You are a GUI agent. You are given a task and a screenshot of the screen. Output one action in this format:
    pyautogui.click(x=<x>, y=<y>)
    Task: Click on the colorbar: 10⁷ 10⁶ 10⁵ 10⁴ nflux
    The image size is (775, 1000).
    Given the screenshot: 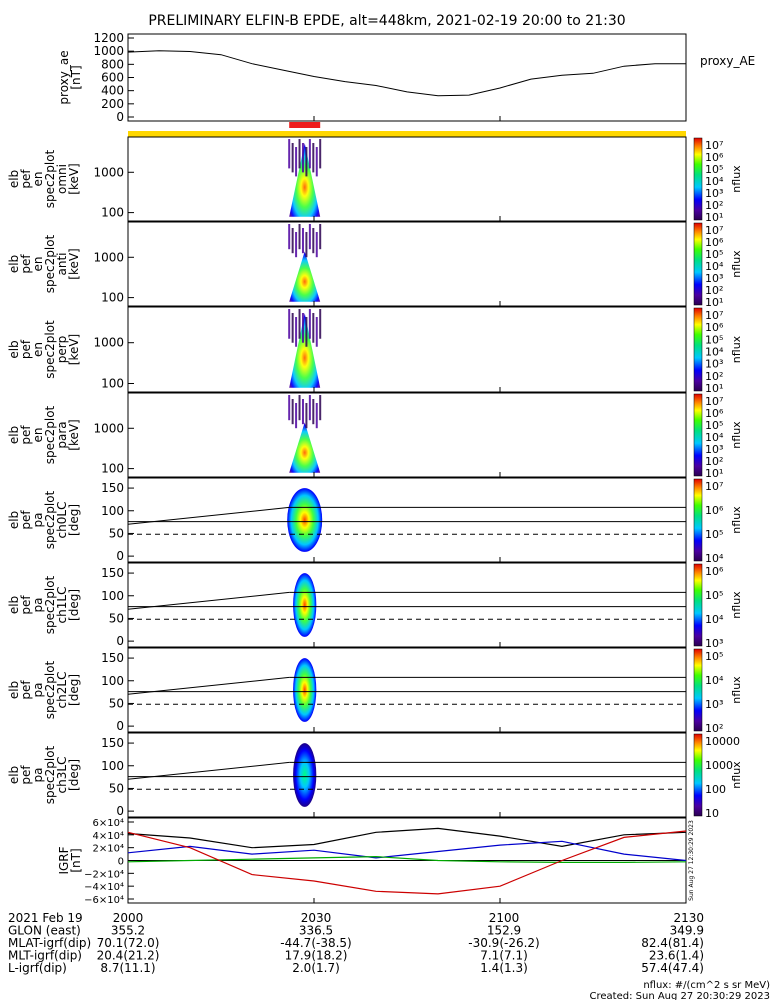 What is the action you would take?
    pyautogui.click(x=718, y=521)
    